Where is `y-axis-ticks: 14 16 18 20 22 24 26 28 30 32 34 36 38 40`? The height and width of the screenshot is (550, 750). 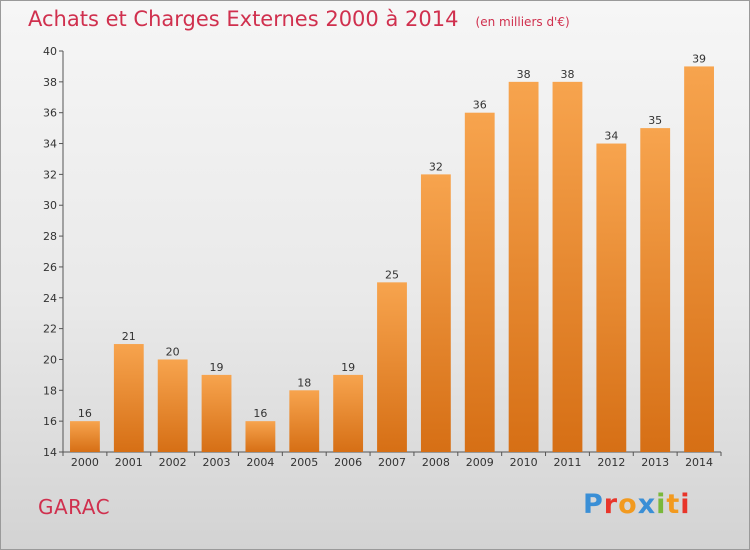 y-axis-ticks: 14 16 18 20 22 24 26 28 30 32 34 36 38 40 is located at coordinates (53, 252).